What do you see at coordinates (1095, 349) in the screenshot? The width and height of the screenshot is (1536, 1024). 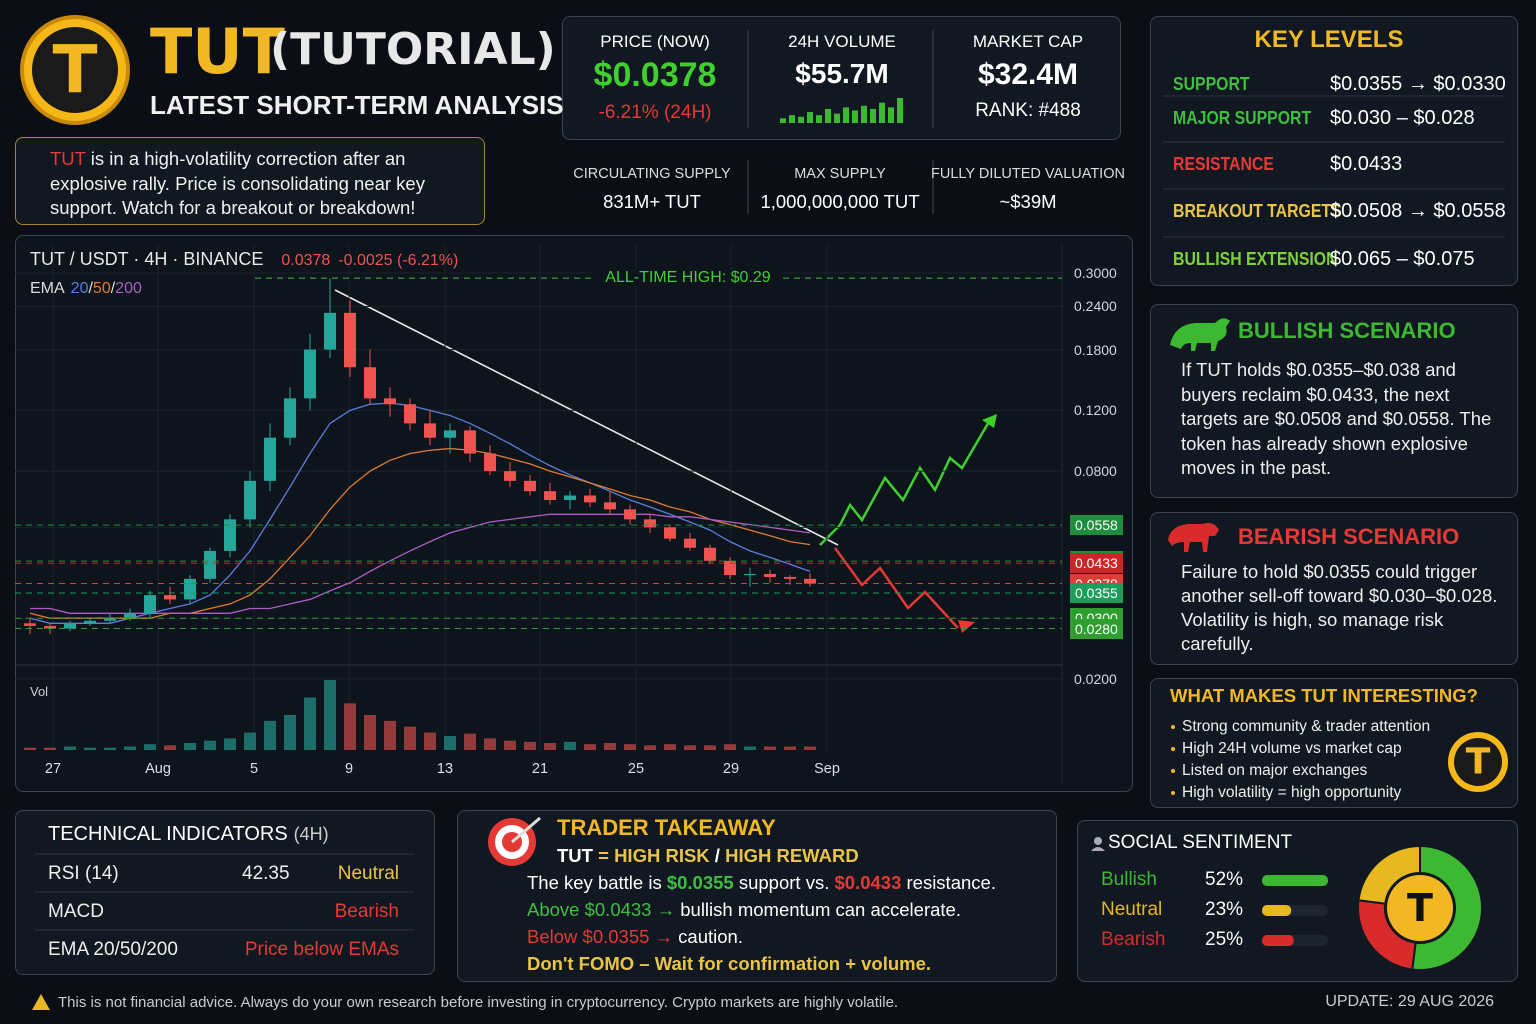 I see `y-tick-label: 0.1800` at bounding box center [1095, 349].